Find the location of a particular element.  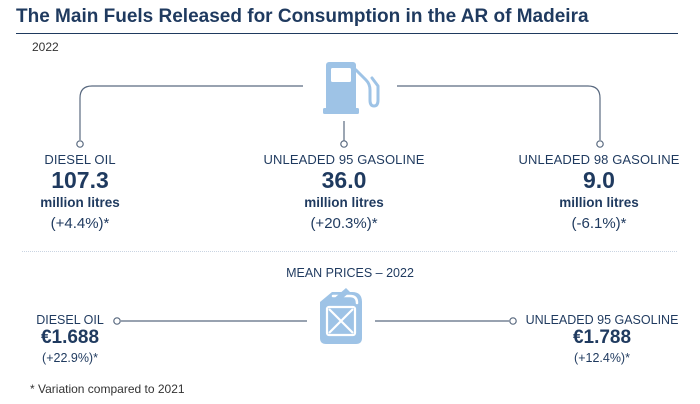

footnote: * Variation compared to 2021 is located at coordinates (107, 389).